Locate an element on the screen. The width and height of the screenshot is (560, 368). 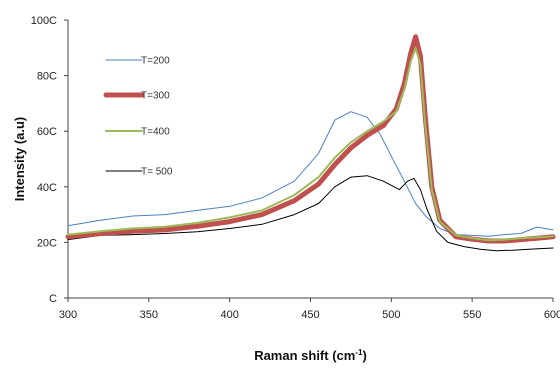
x-tick-label: 600 is located at coordinates (552, 315).